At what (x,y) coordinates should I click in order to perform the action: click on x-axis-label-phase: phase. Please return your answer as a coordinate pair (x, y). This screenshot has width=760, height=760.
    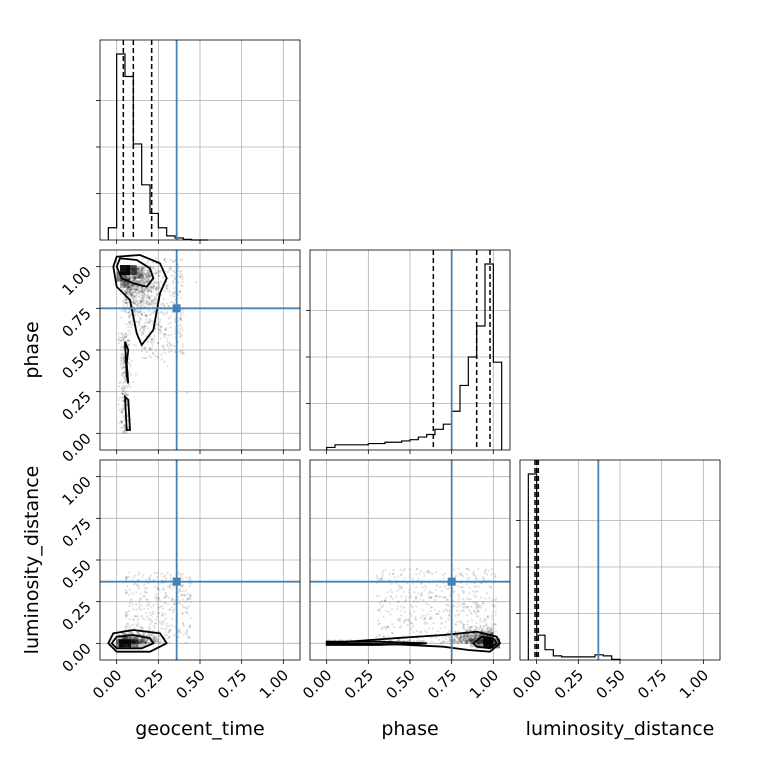
    Looking at the image, I should click on (409, 729).